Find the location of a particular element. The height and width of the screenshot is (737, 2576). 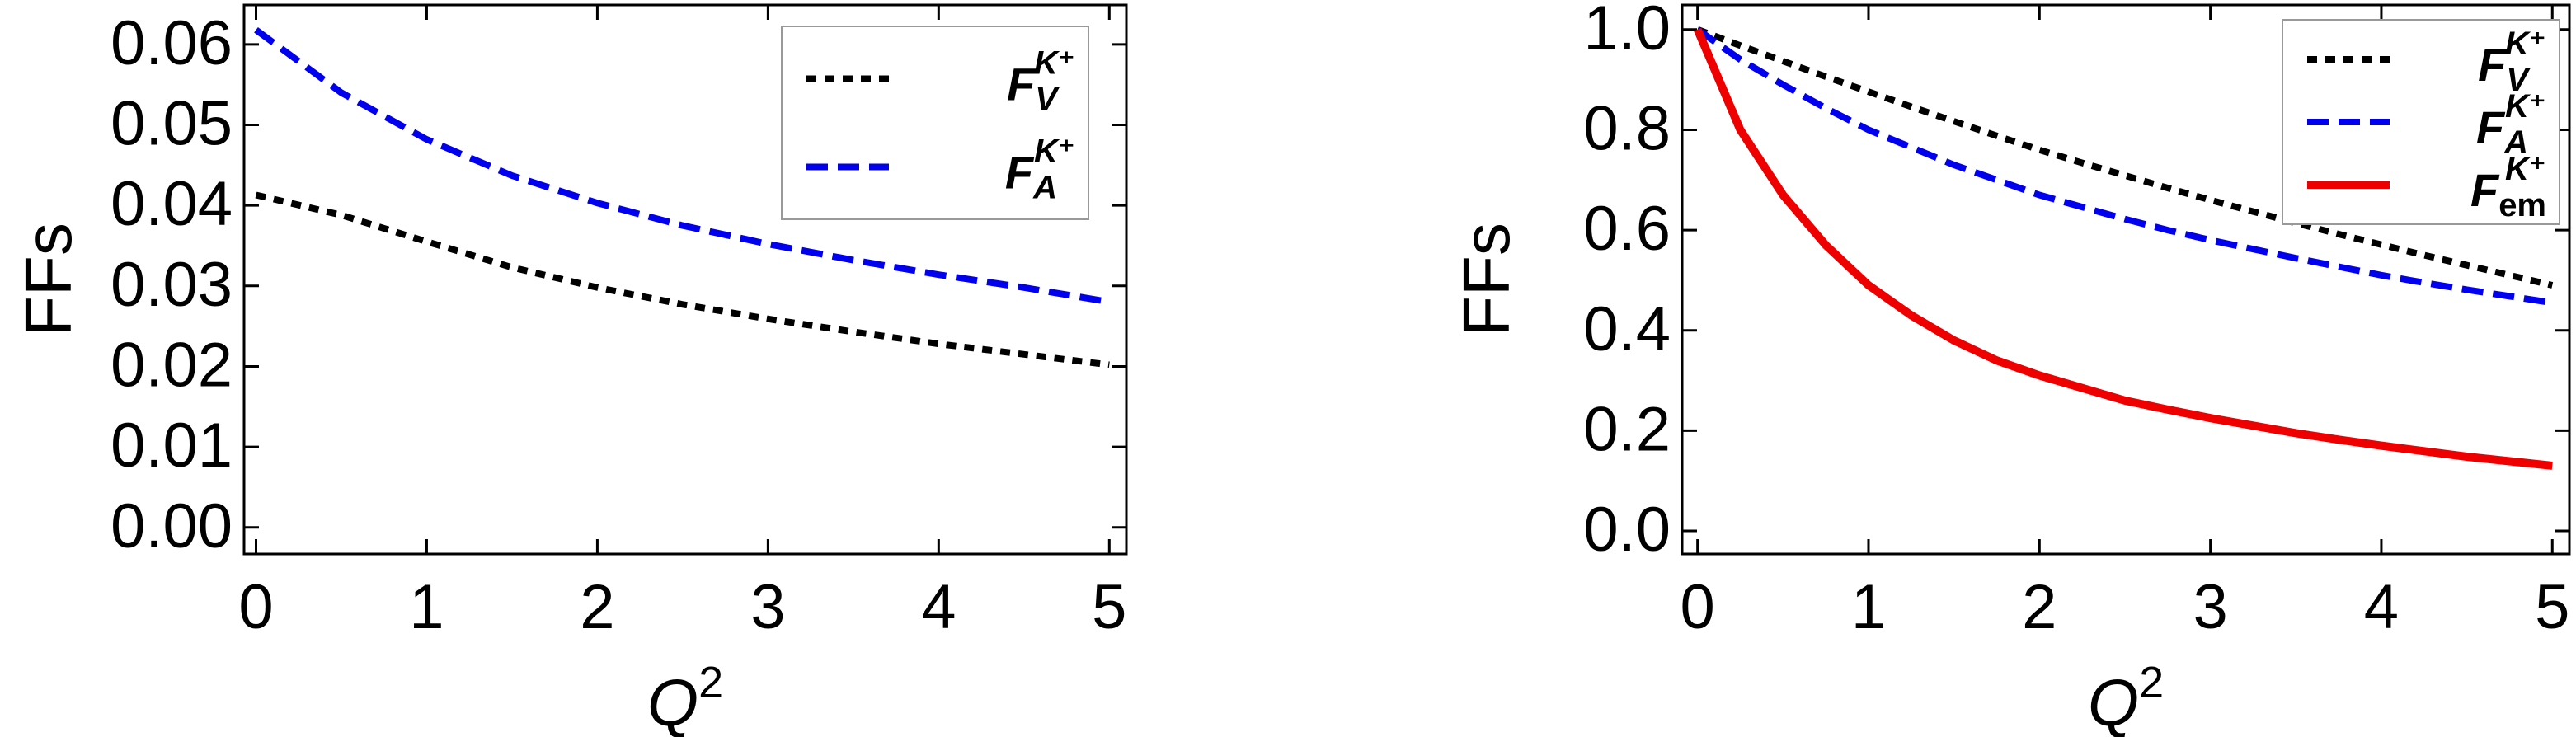

y-tick-label: 0.8 is located at coordinates (1627, 129).